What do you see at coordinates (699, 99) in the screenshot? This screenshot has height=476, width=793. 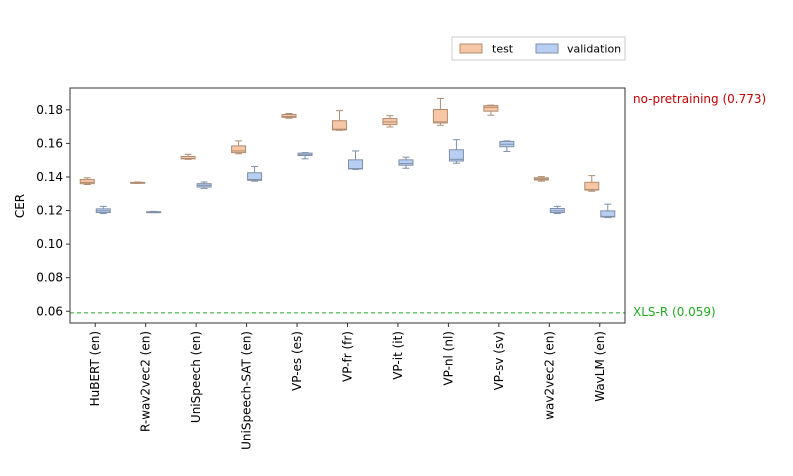 I see `reference-label-no-pretraining: no-pretraining (0.773)` at bounding box center [699, 99].